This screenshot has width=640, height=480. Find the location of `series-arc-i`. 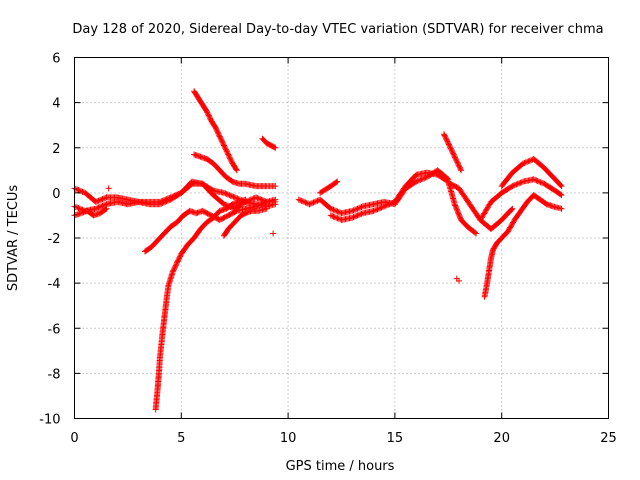

series-arc-i is located at coordinates (269, 143).